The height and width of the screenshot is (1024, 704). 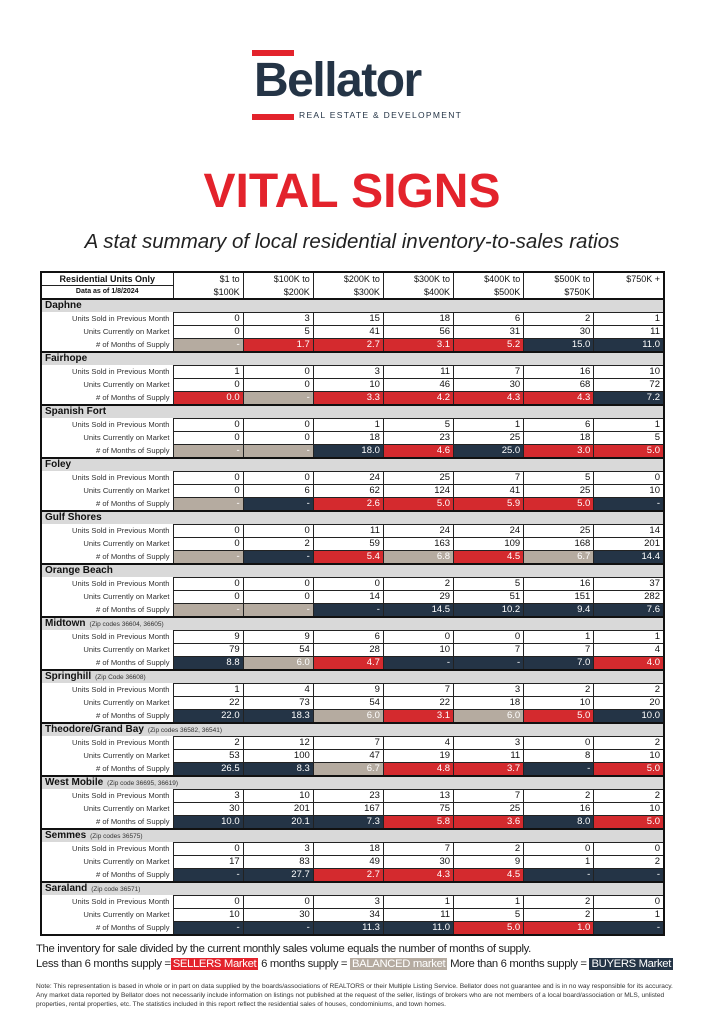 What do you see at coordinates (418, 650) in the screenshot?
I see `data-cell: 10` at bounding box center [418, 650].